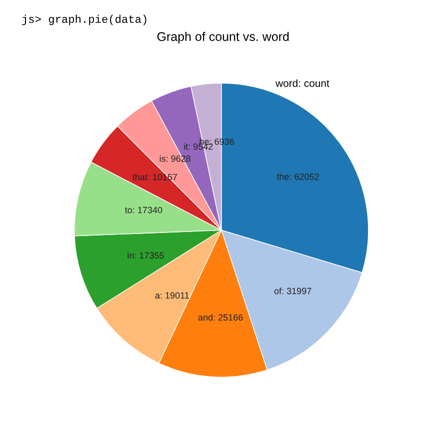  I want to click on data-label: : 31997, so click(297, 291).